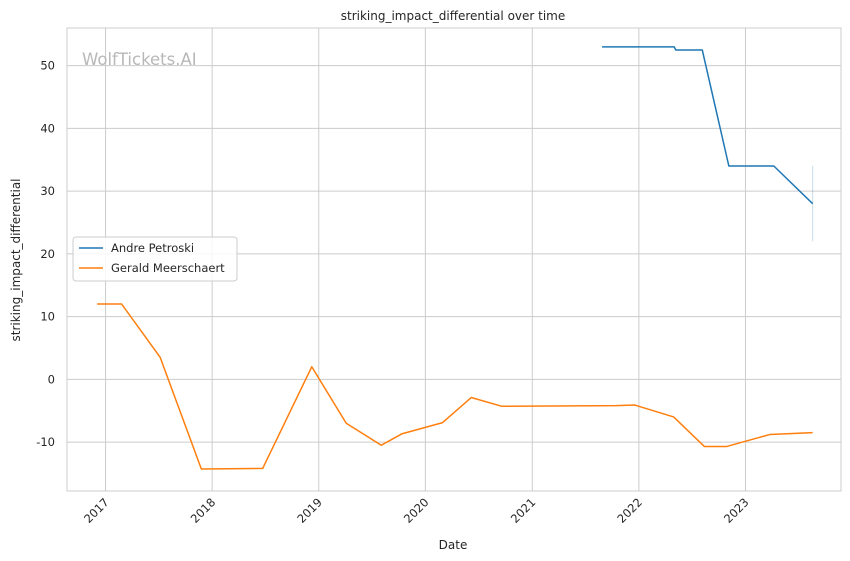 This screenshot has height=561, width=850. What do you see at coordinates (453, 16) in the screenshot?
I see `chart-title: striking_impact_differential over time` at bounding box center [453, 16].